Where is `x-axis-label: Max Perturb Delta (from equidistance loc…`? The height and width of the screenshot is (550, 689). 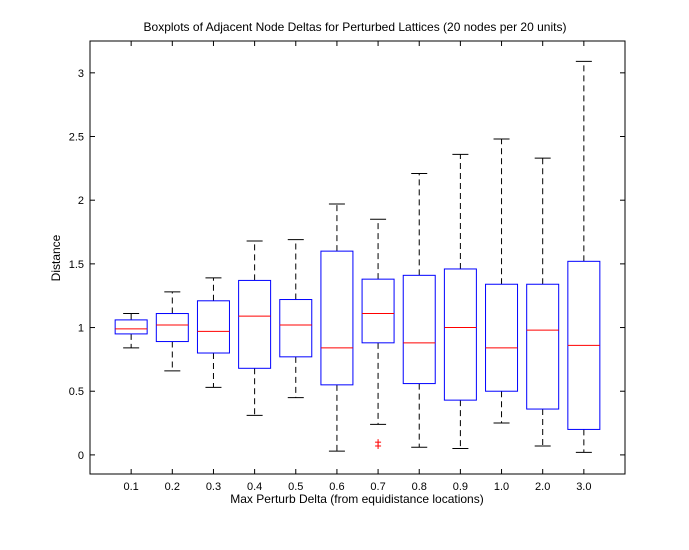 x-axis-label: Max Perturb Delta (from equidistance loc… is located at coordinates (356, 499).